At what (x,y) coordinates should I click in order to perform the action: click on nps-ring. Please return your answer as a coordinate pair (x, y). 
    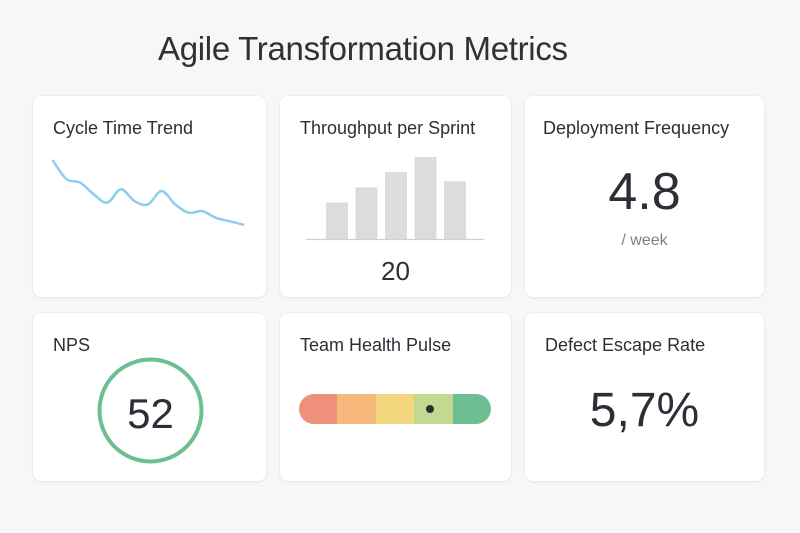
    Looking at the image, I should click on (150, 410).